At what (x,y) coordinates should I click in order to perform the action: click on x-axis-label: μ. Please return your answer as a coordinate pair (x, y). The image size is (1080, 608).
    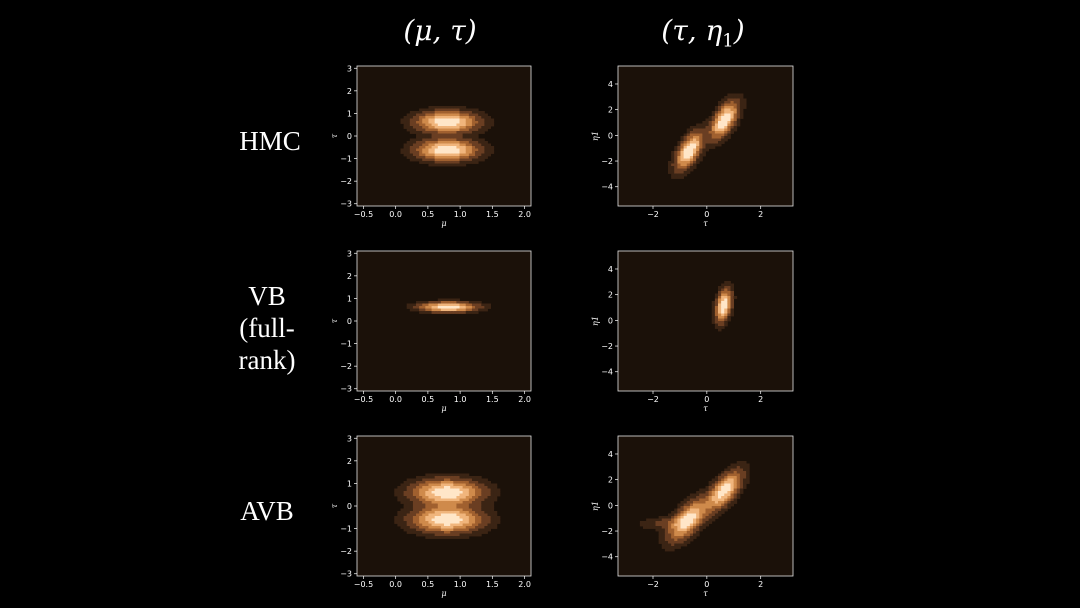
    Looking at the image, I should click on (443, 223).